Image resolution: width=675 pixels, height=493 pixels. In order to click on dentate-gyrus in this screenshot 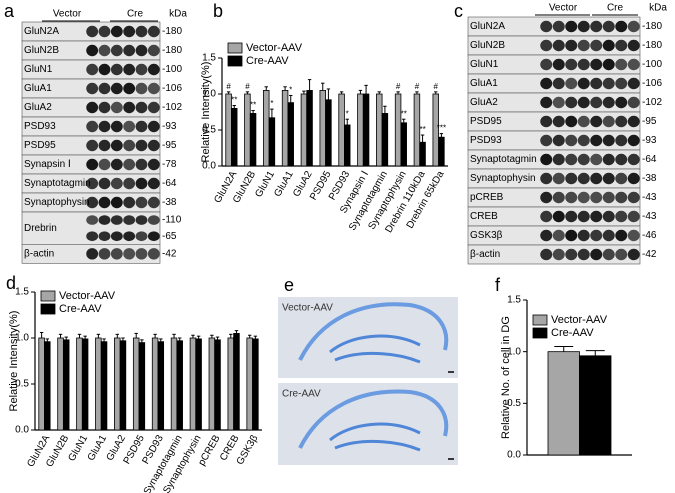, I will do `click(375, 349)`.